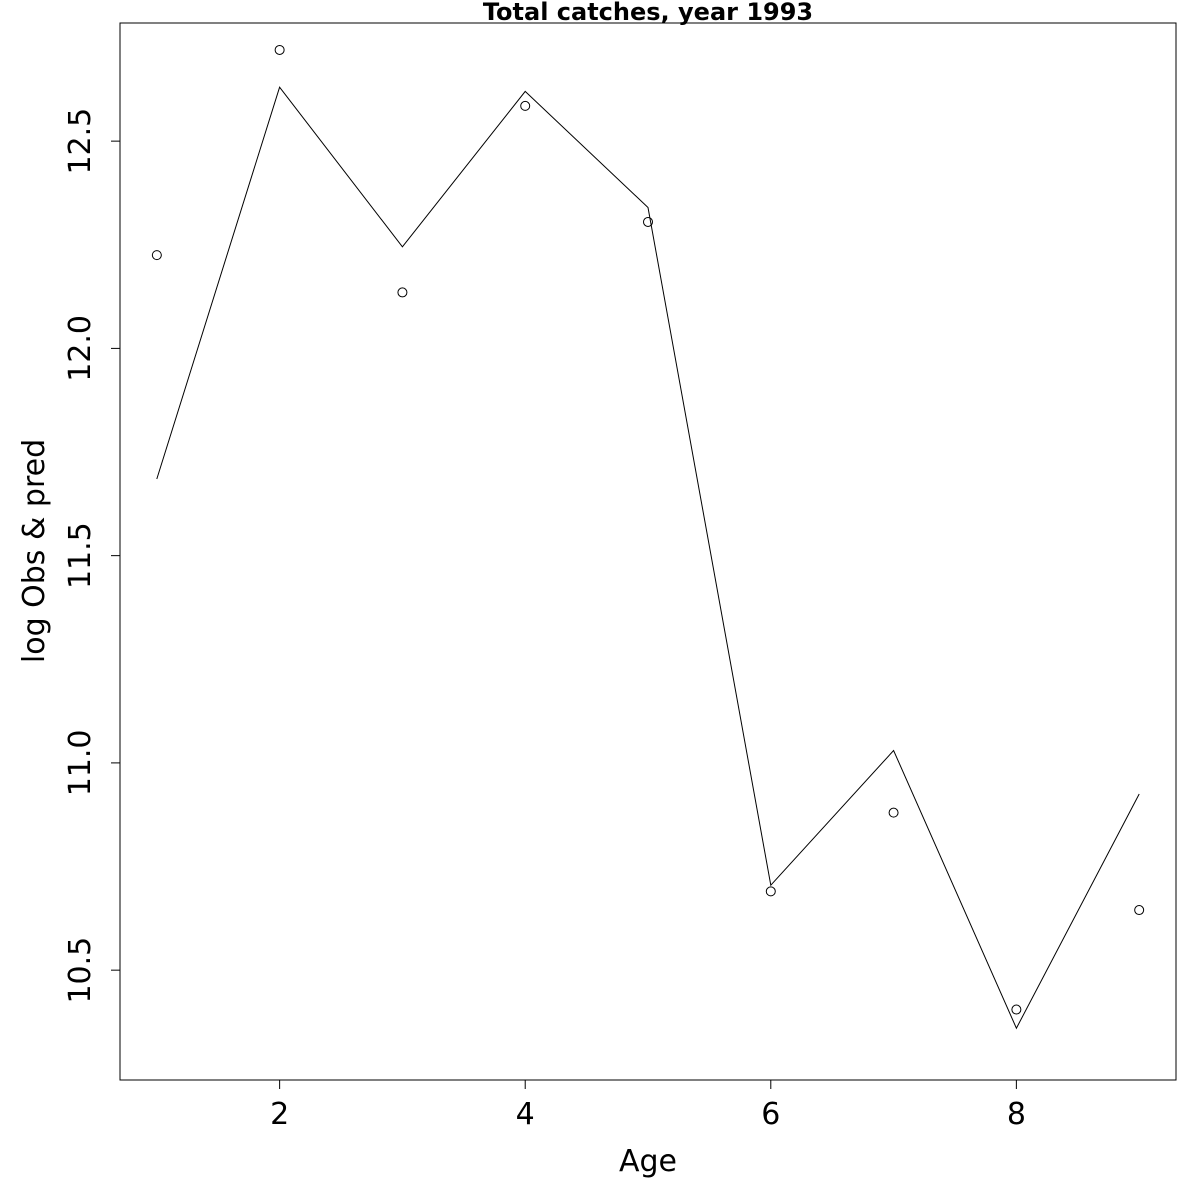 This screenshot has width=1200, height=1200. Describe the element at coordinates (34, 551) in the screenshot. I see `y-axis-label: log Obs & pred` at that location.